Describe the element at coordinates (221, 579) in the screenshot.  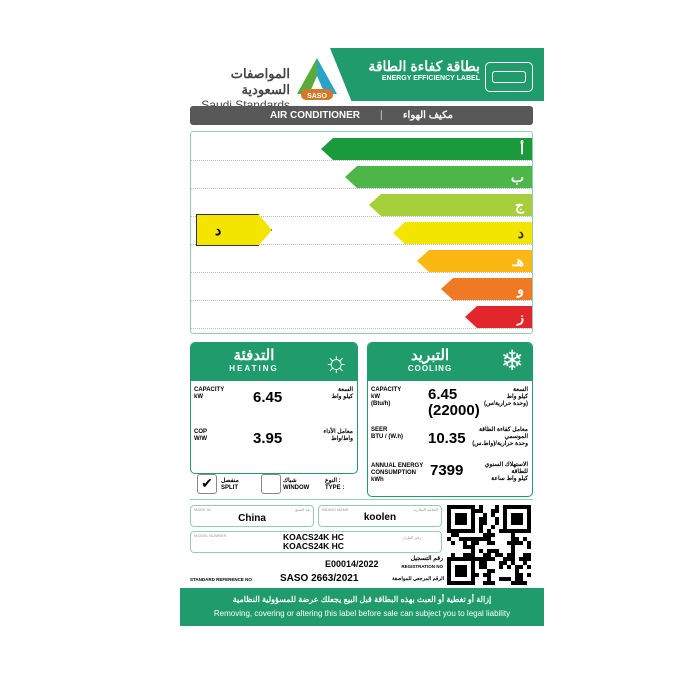
I see `standard-label: STANDARD REFERENCE NO` at that location.